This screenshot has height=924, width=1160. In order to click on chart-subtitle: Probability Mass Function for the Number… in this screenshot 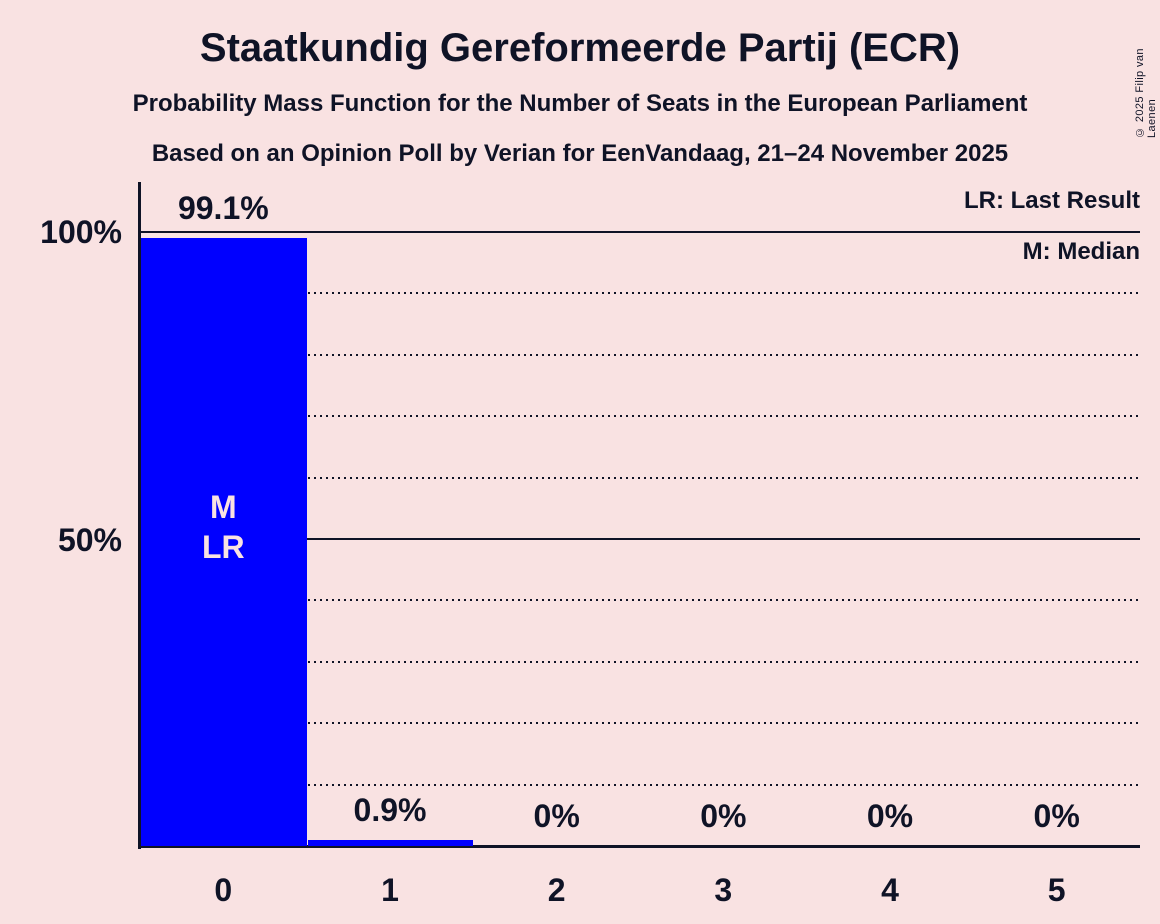, I will do `click(580, 103)`.